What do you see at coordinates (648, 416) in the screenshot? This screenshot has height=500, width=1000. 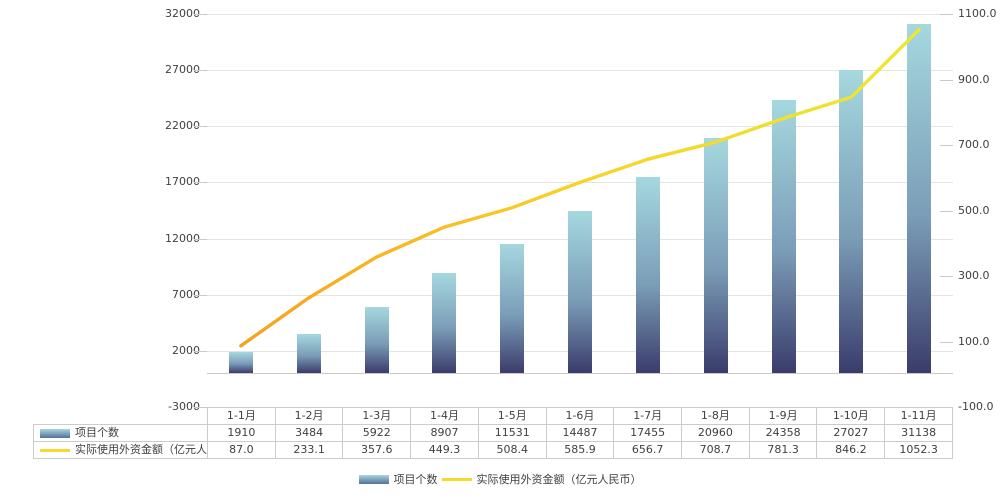 I see `table-category-cell: 1-7月` at bounding box center [648, 416].